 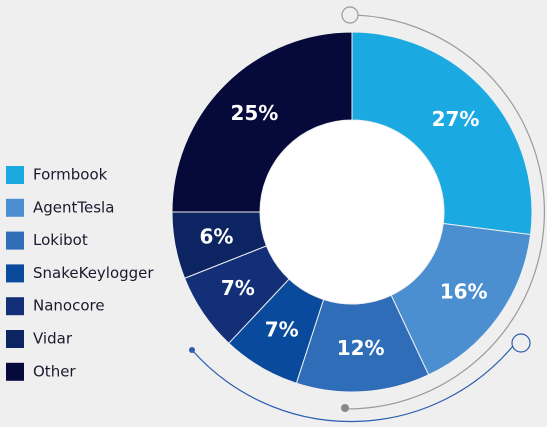 What do you see at coordinates (54, 371) in the screenshot?
I see `legend-label: Other` at bounding box center [54, 371].